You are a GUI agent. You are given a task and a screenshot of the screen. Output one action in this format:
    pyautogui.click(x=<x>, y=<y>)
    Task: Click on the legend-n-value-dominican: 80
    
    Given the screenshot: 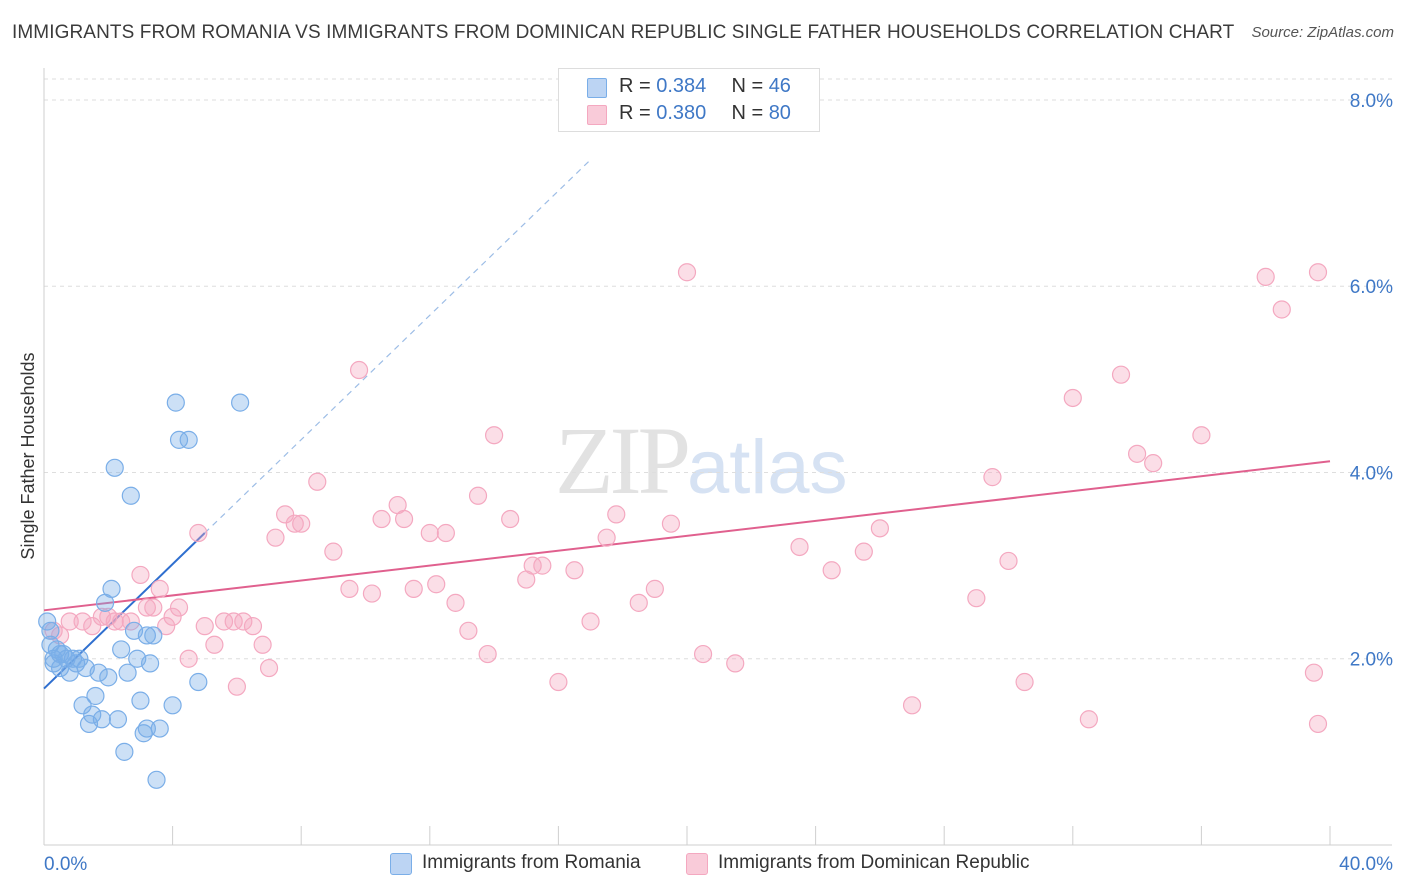 What is the action you would take?
    pyautogui.click(x=779, y=113)
    